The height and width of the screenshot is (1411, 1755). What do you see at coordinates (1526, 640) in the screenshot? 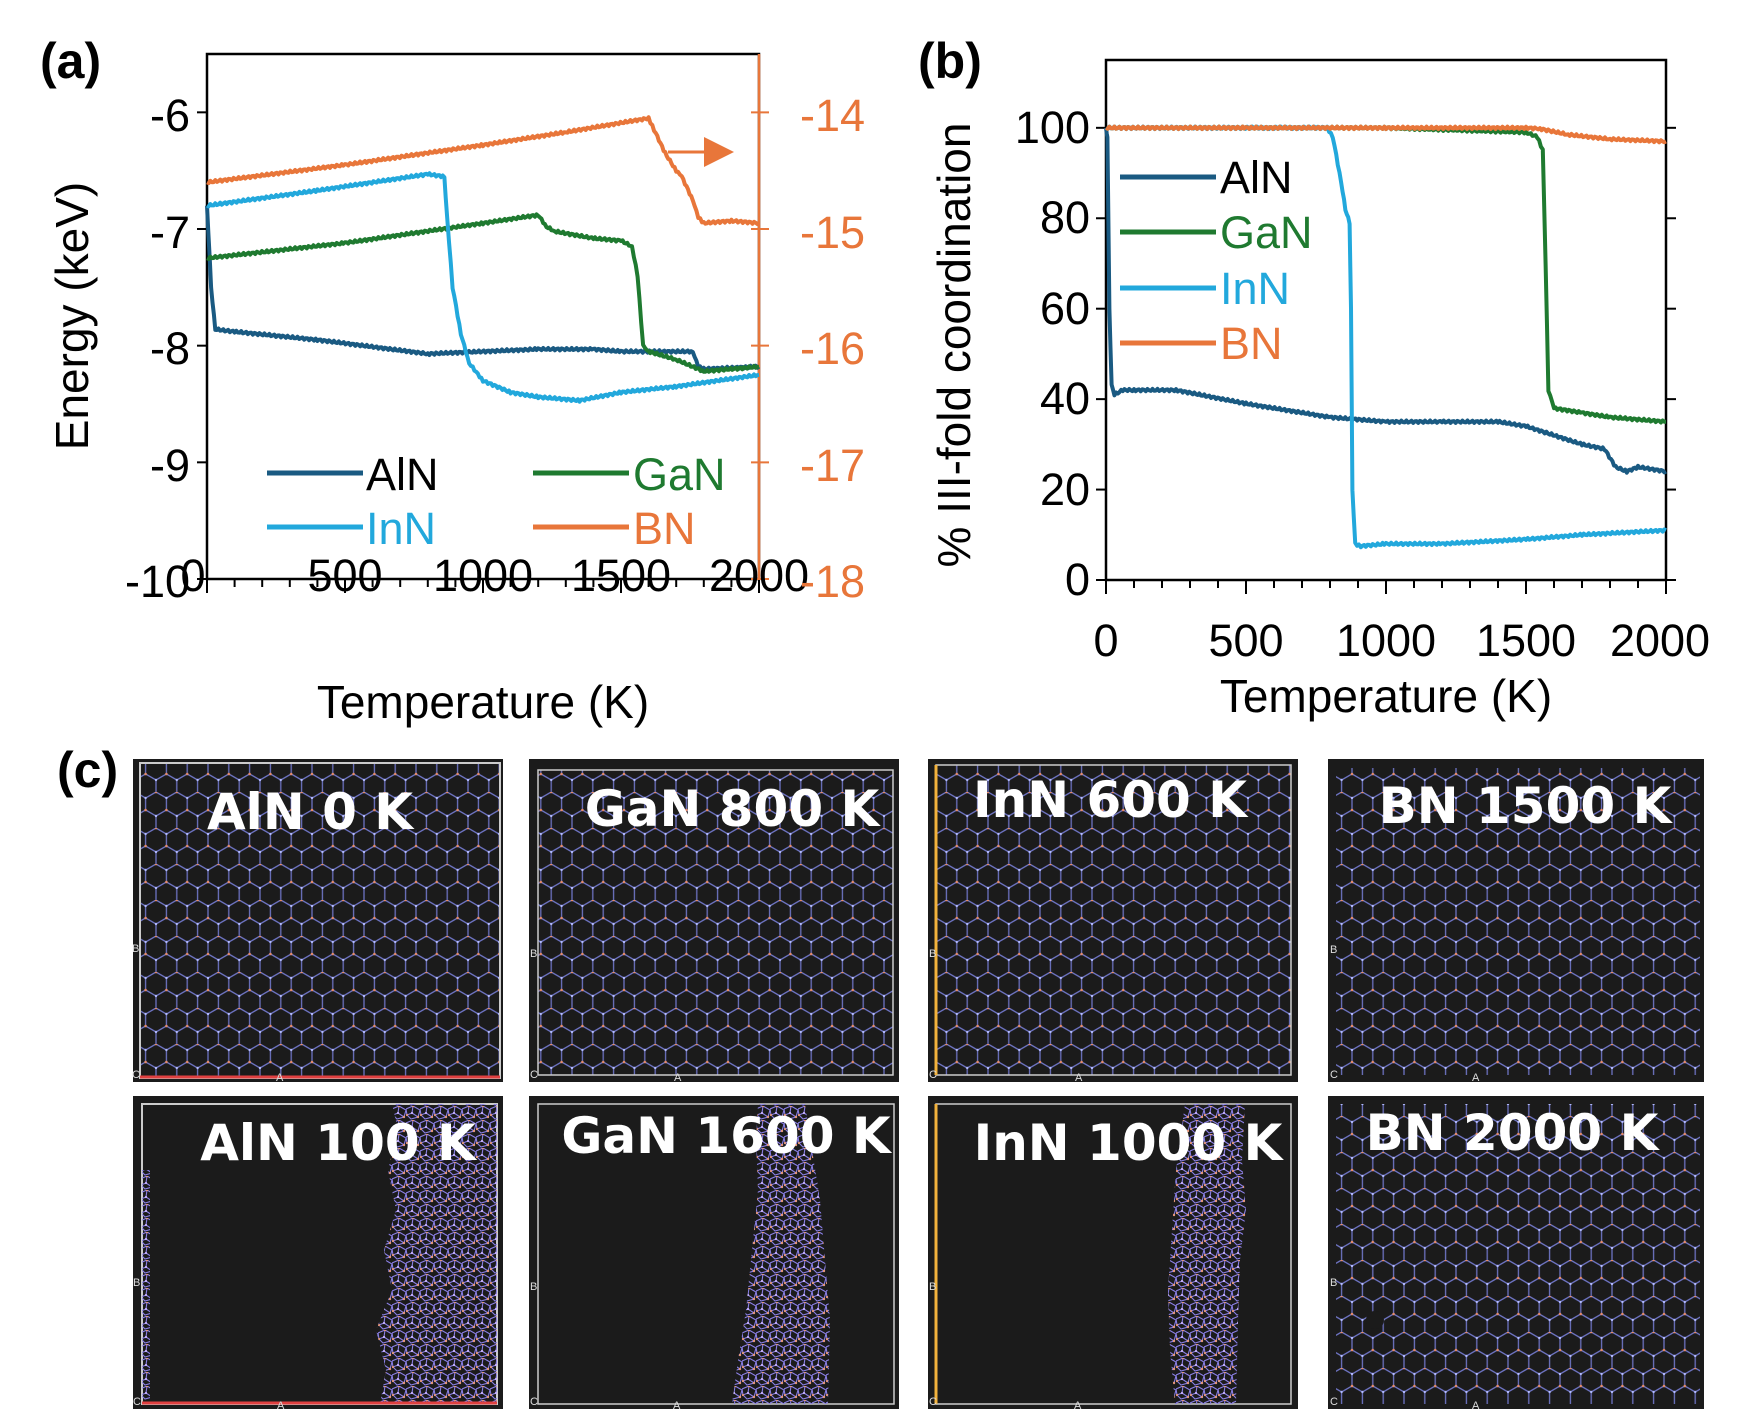
I see `b-xtick: 1500` at bounding box center [1526, 640].